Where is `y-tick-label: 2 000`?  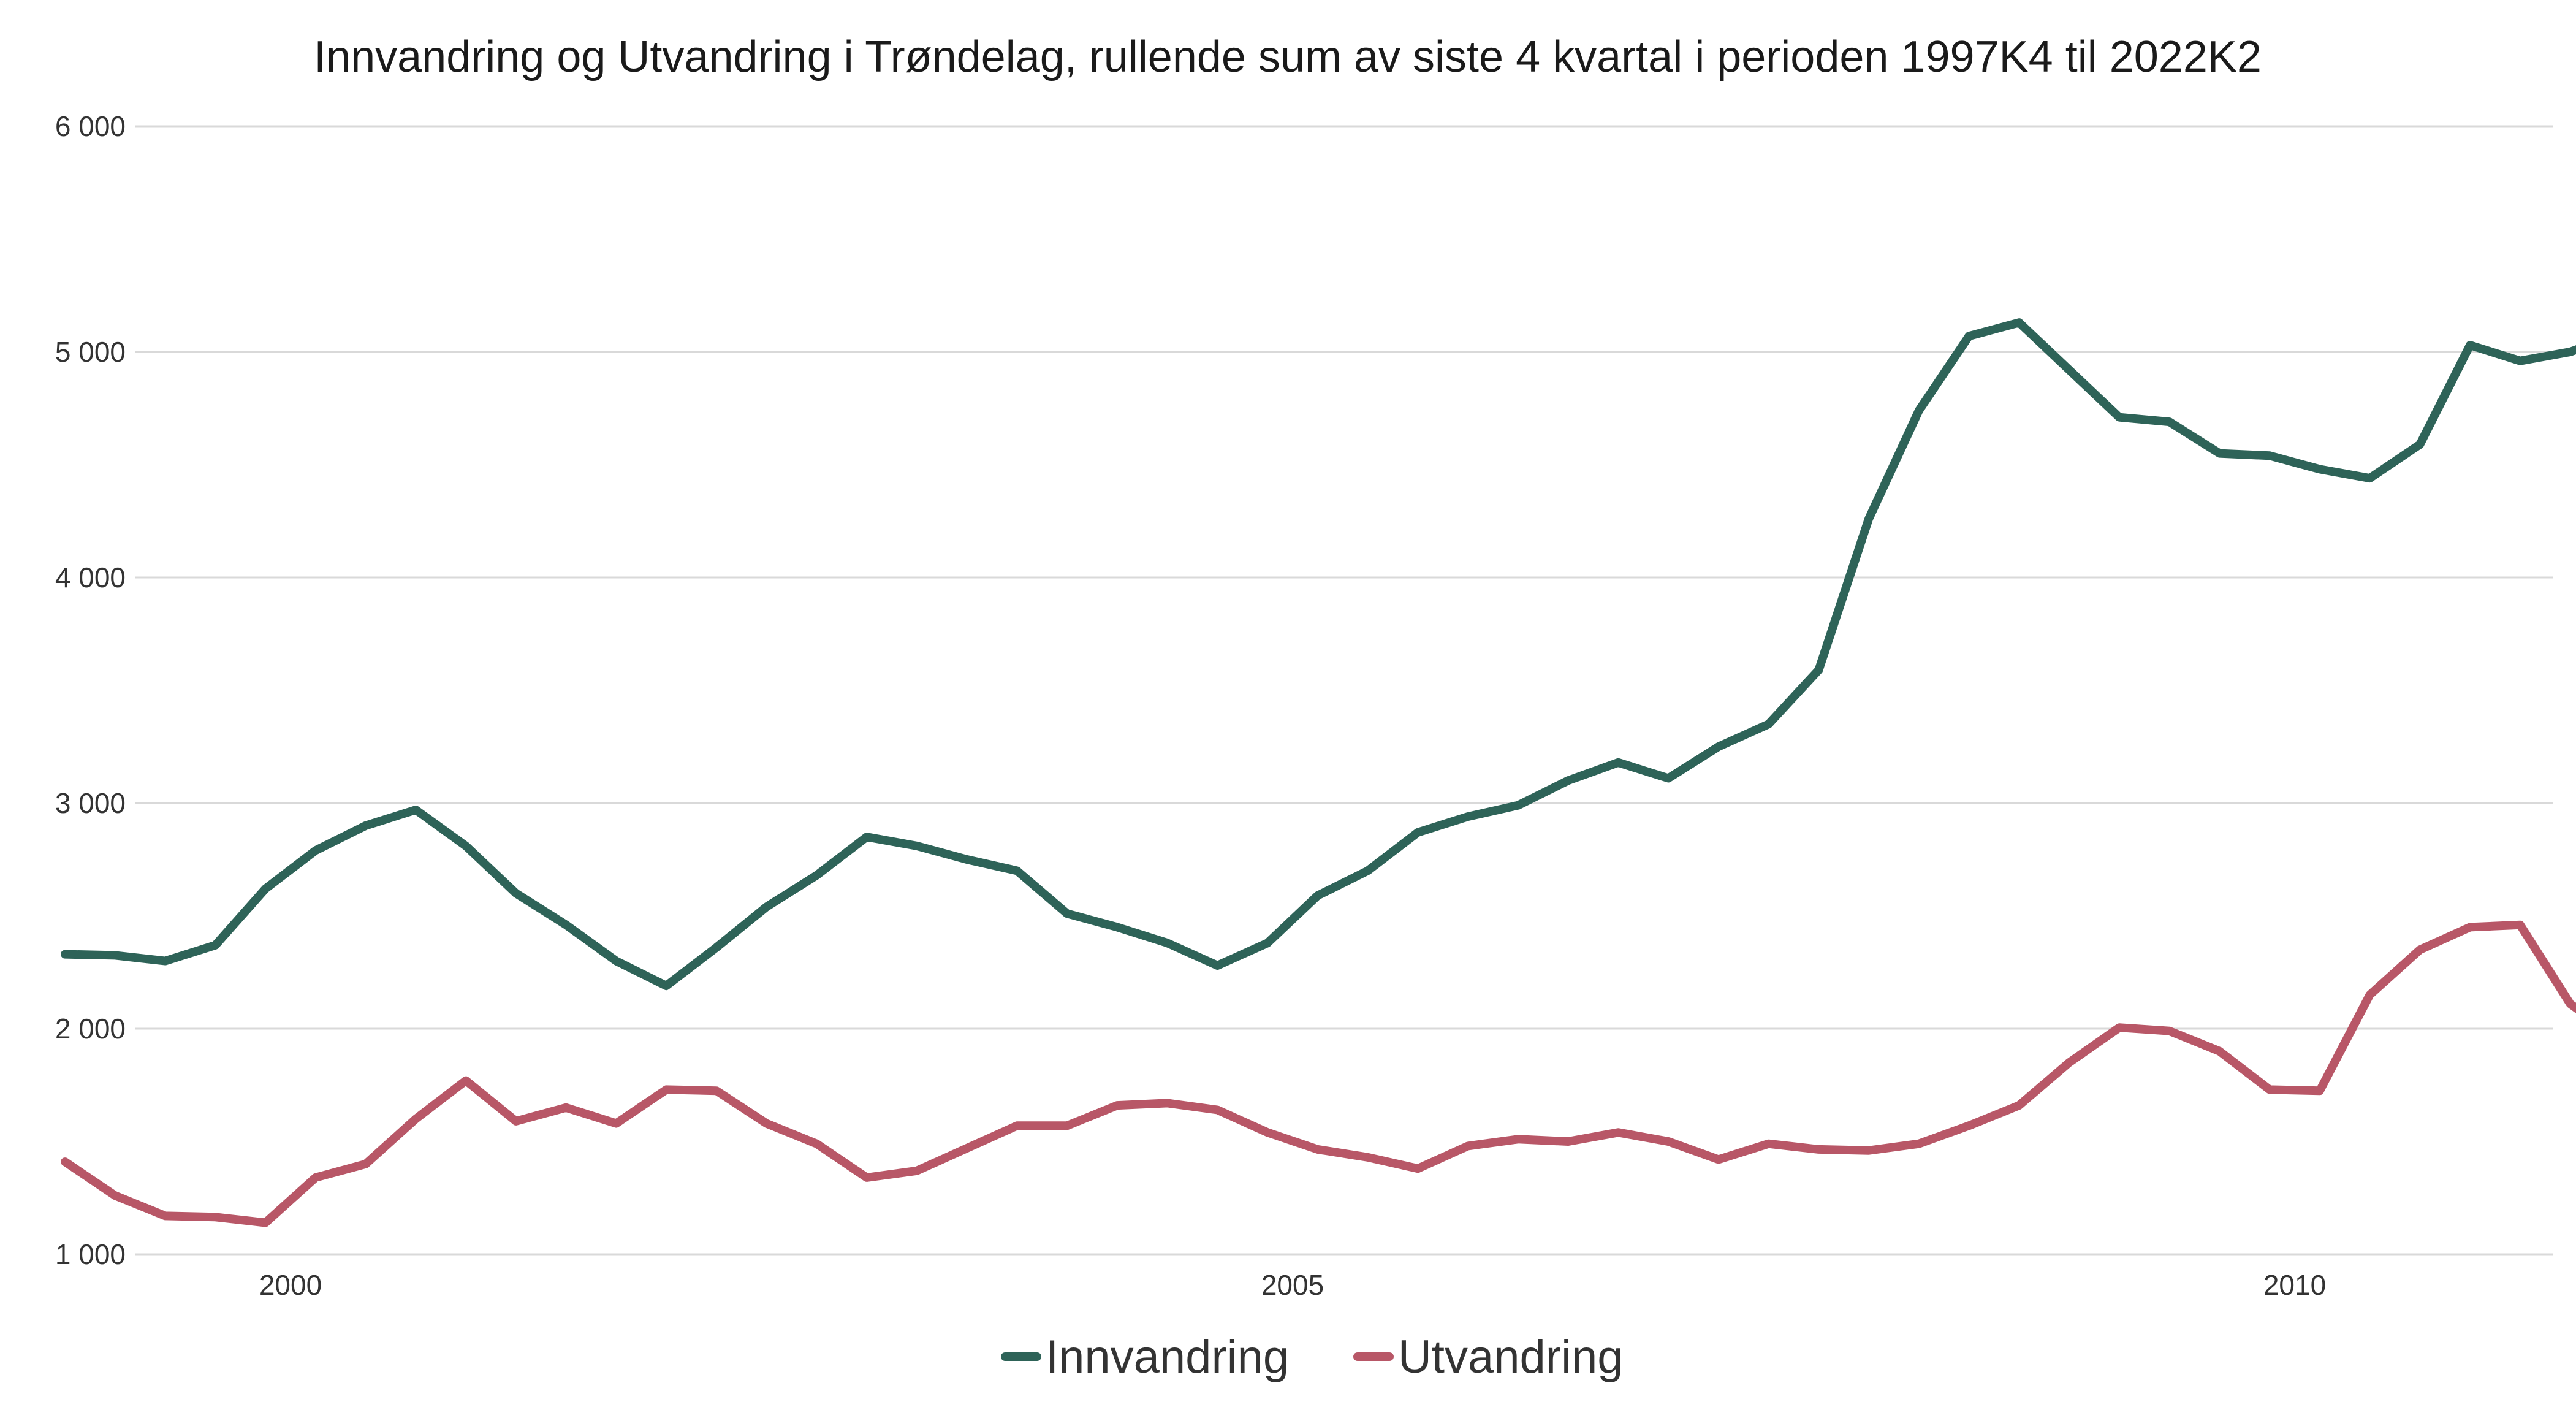 y-tick-label: 2 000 is located at coordinates (90, 1029).